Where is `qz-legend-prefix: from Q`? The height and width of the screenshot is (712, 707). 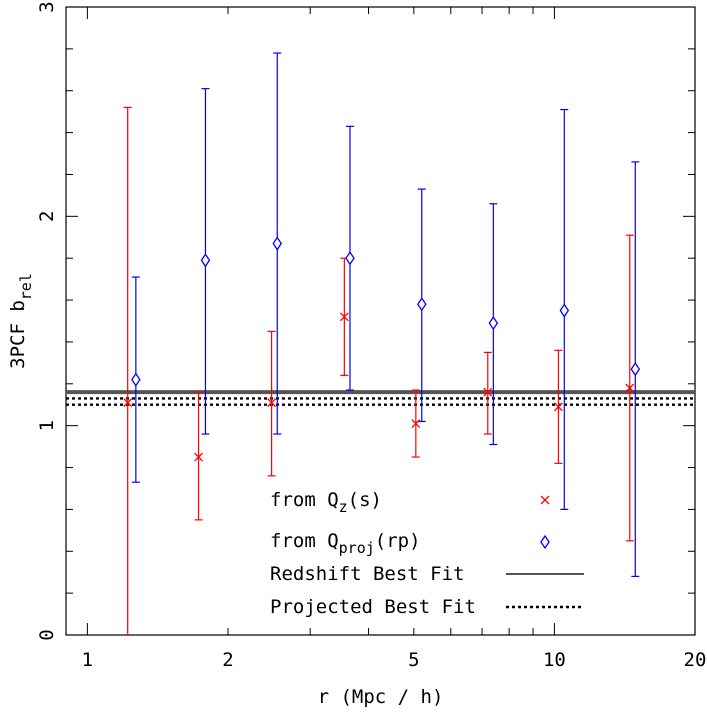
qz-legend-prefix: from Q is located at coordinates (304, 500).